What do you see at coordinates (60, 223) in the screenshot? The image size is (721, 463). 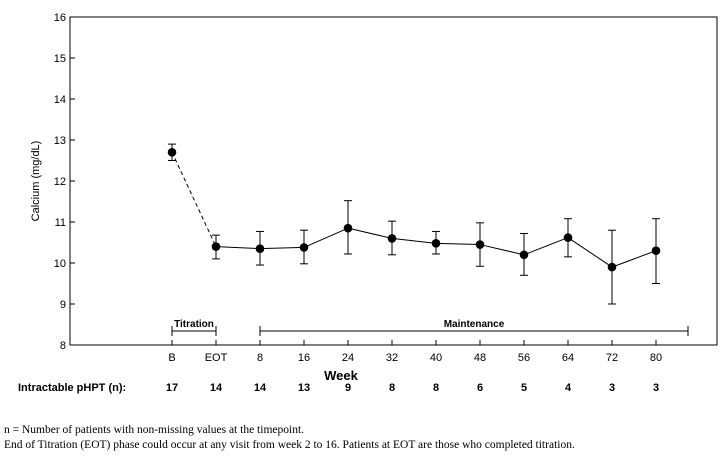 I see `y-tick-label: 11` at bounding box center [60, 223].